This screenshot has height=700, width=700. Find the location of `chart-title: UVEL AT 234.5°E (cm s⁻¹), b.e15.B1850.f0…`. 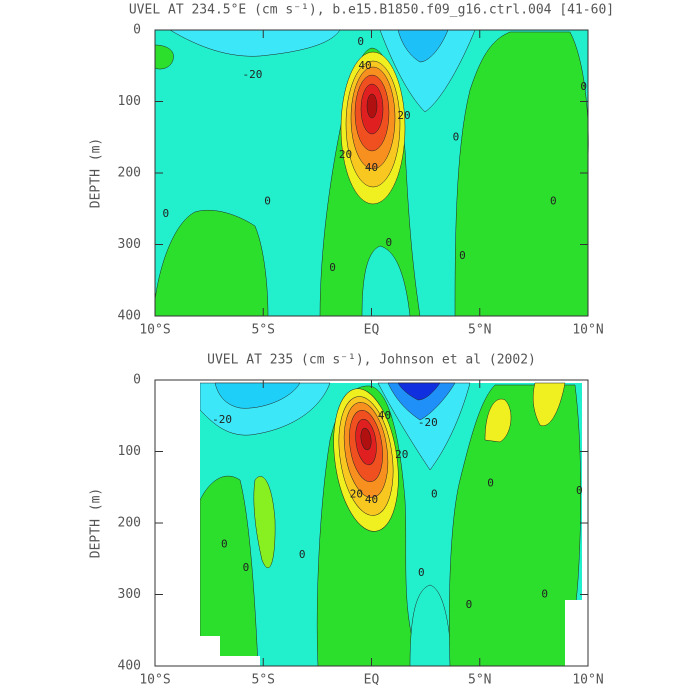

chart-title: UVEL AT 234.5°E (cm s⁻¹), b.e15.B1850.f0… is located at coordinates (371, 10).